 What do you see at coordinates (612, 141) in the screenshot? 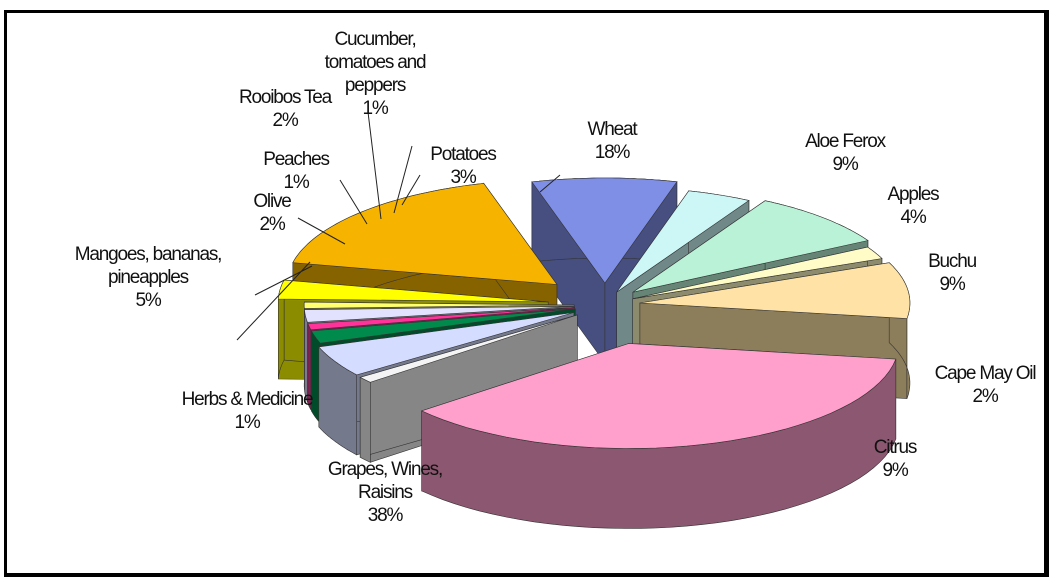
I see `slice-label: Wheat 18%` at bounding box center [612, 141].